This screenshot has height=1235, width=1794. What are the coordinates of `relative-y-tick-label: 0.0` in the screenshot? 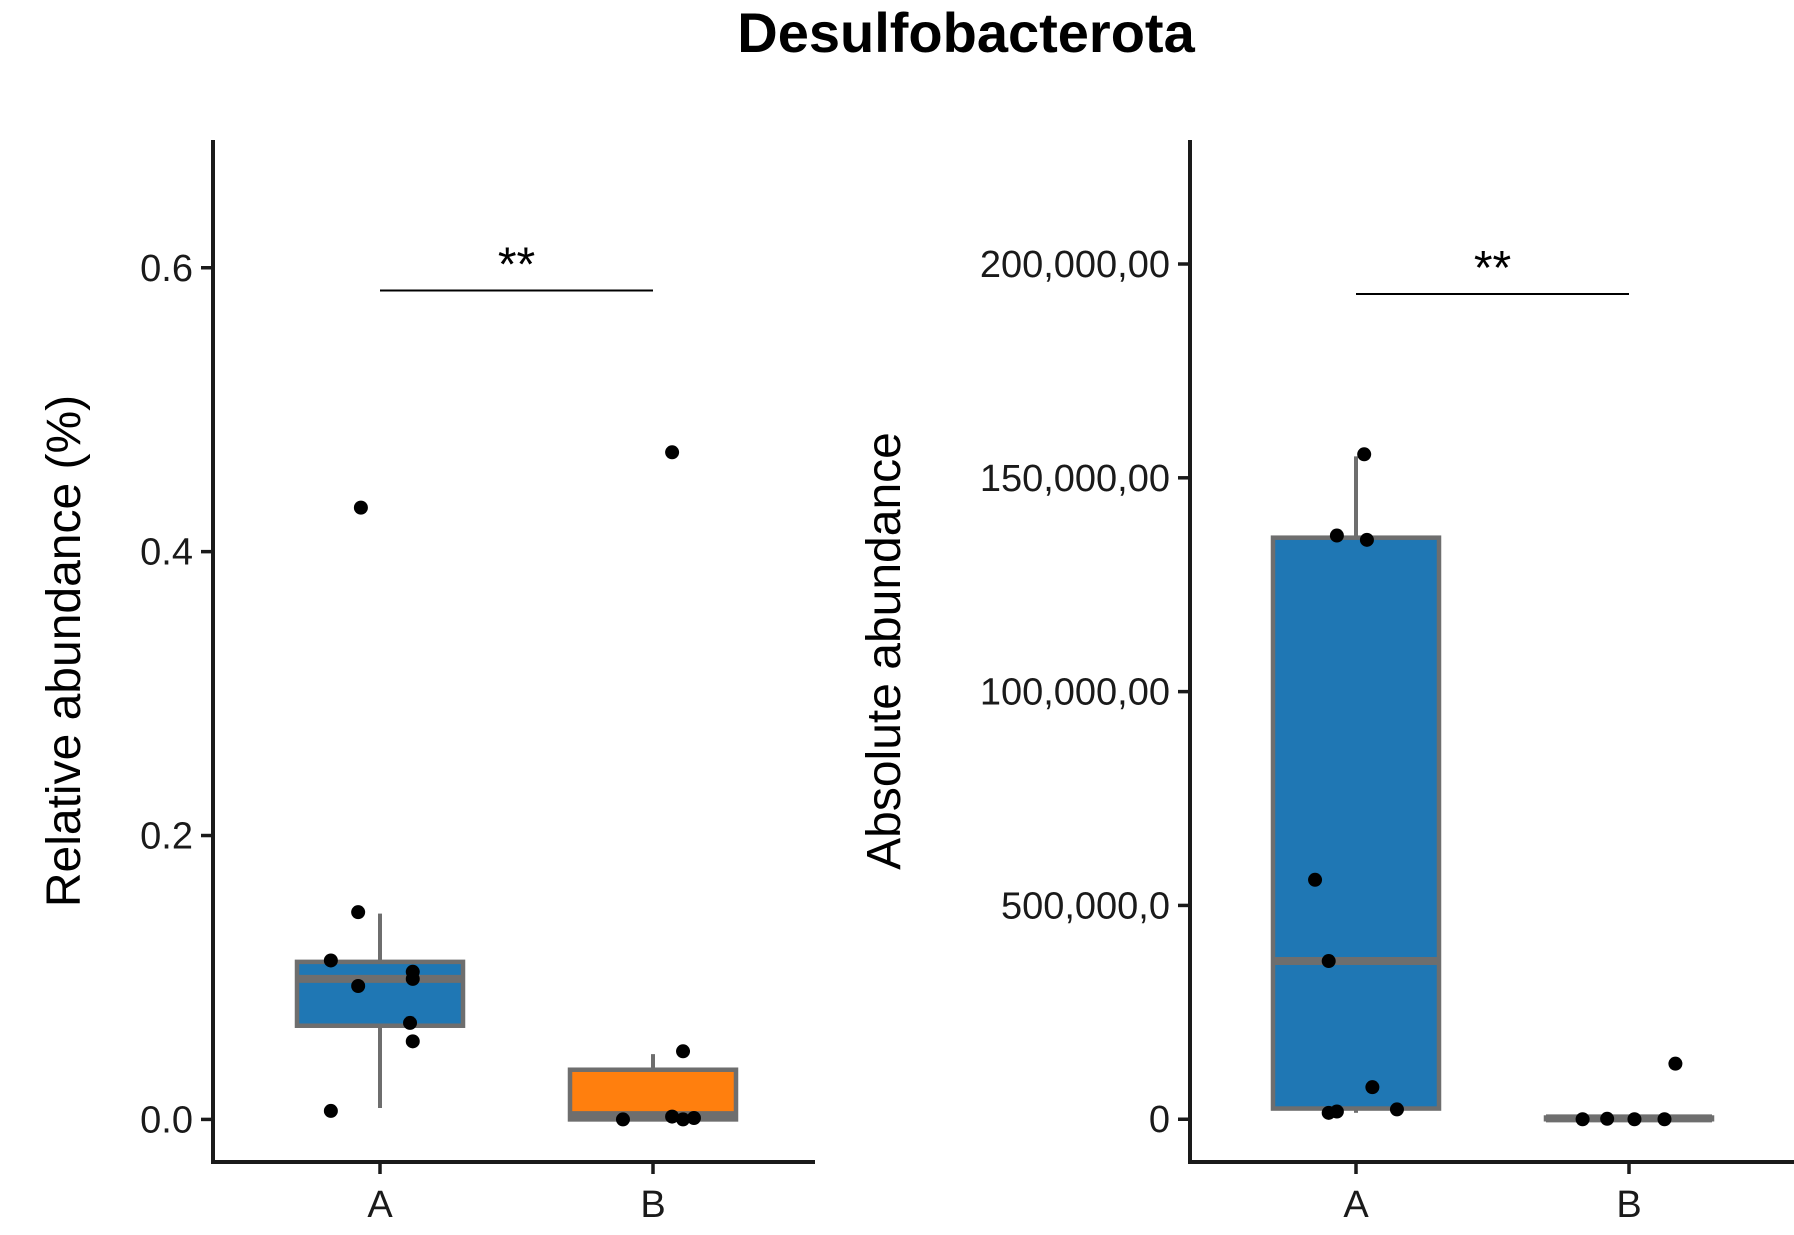 It's located at (166, 1120).